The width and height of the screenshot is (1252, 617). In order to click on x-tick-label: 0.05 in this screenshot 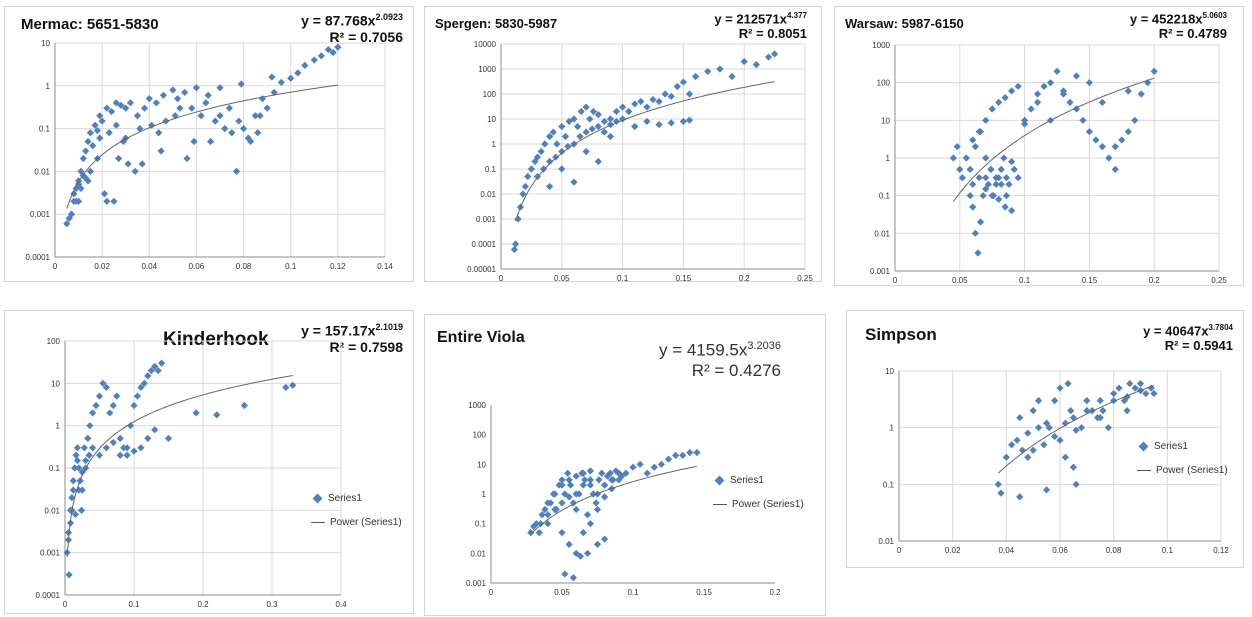, I will do `click(562, 592)`.